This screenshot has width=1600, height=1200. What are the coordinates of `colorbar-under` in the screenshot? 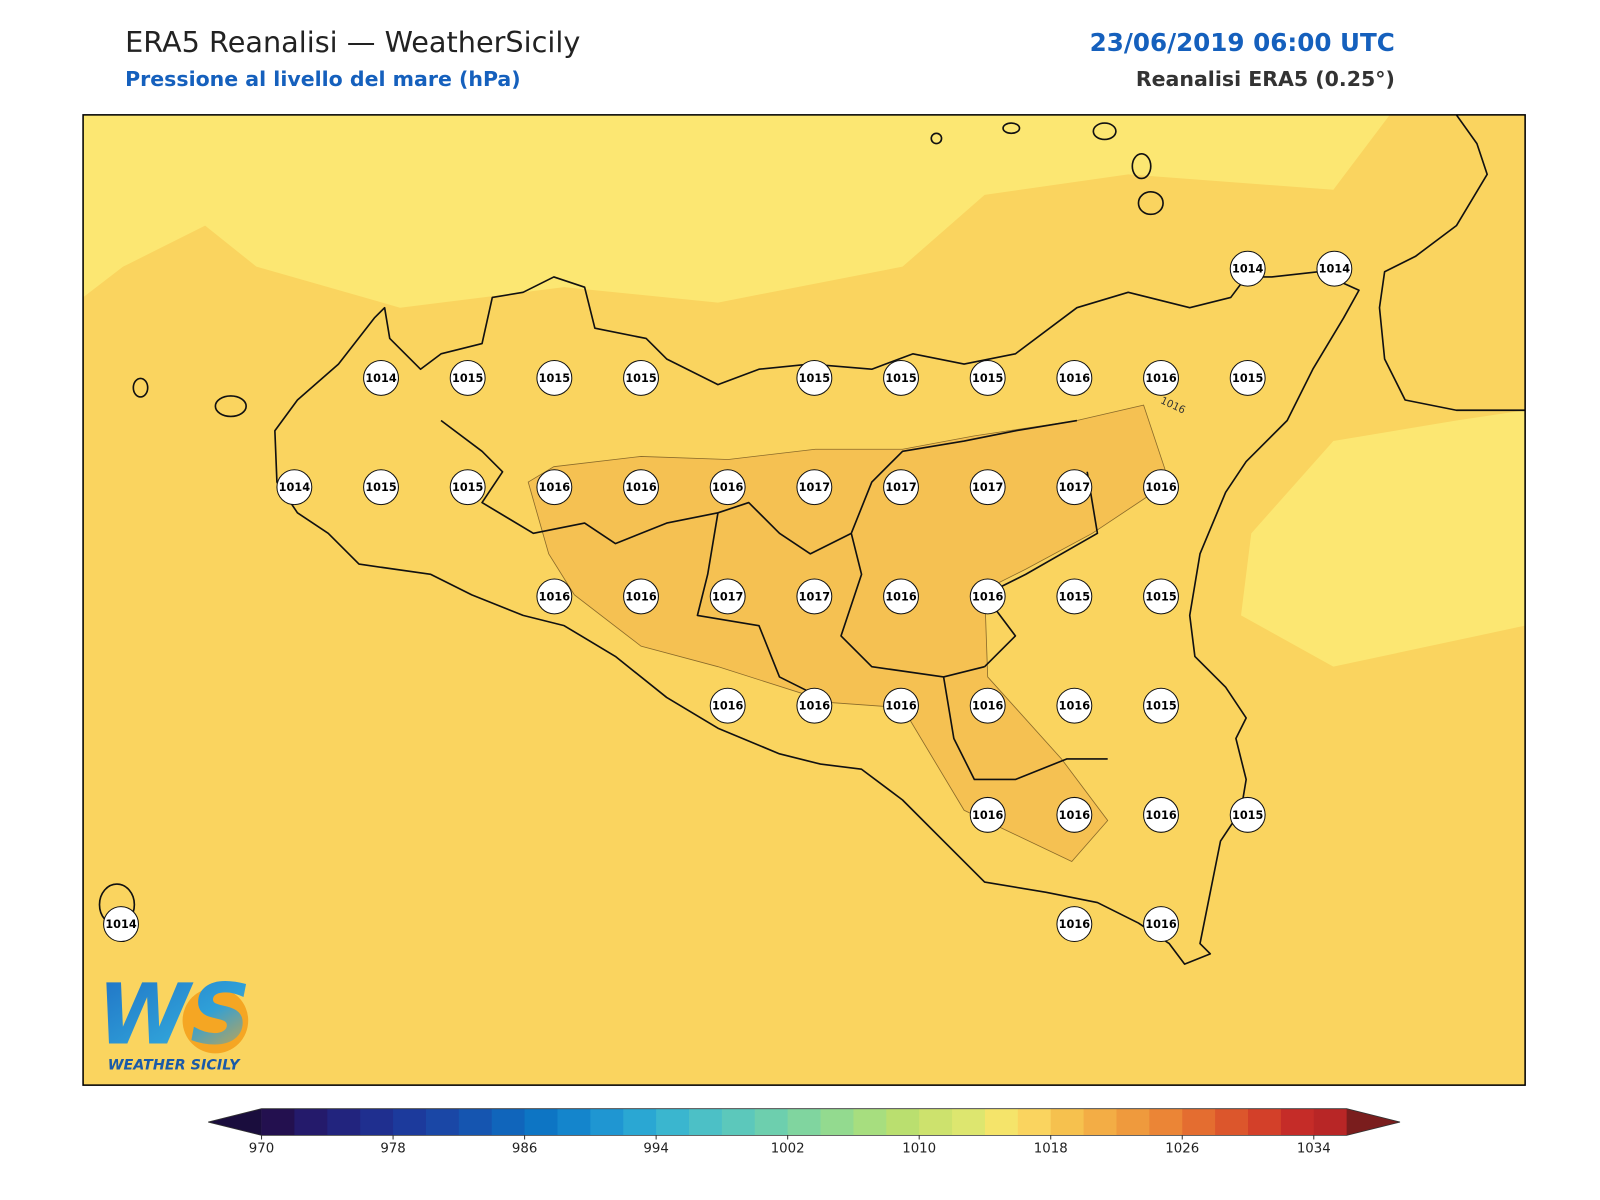 It's located at (235, 1122).